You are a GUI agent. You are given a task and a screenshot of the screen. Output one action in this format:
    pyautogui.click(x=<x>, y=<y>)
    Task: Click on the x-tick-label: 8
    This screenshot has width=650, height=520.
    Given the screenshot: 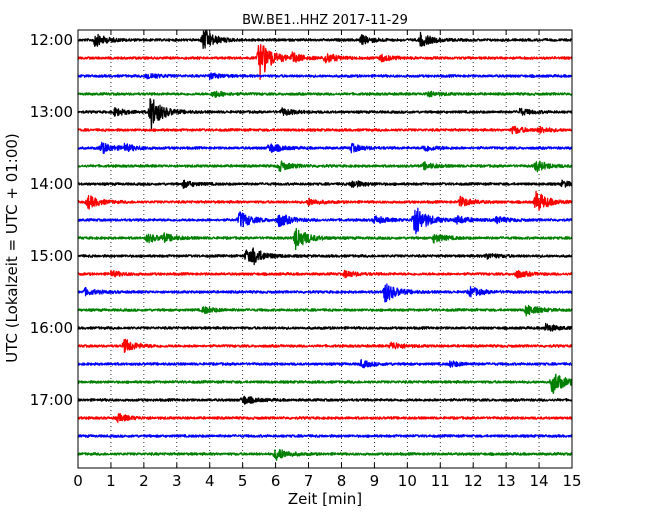 What is the action you would take?
    pyautogui.click(x=342, y=481)
    